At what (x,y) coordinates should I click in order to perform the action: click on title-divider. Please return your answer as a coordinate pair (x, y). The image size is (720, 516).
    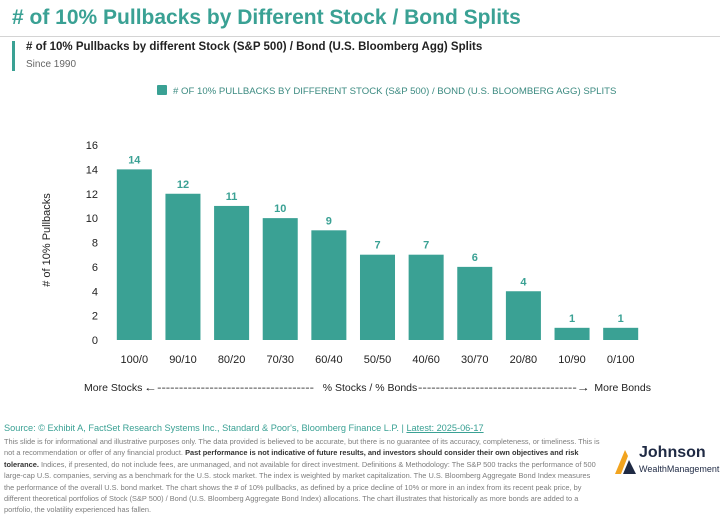
    Looking at the image, I should click on (360, 36).